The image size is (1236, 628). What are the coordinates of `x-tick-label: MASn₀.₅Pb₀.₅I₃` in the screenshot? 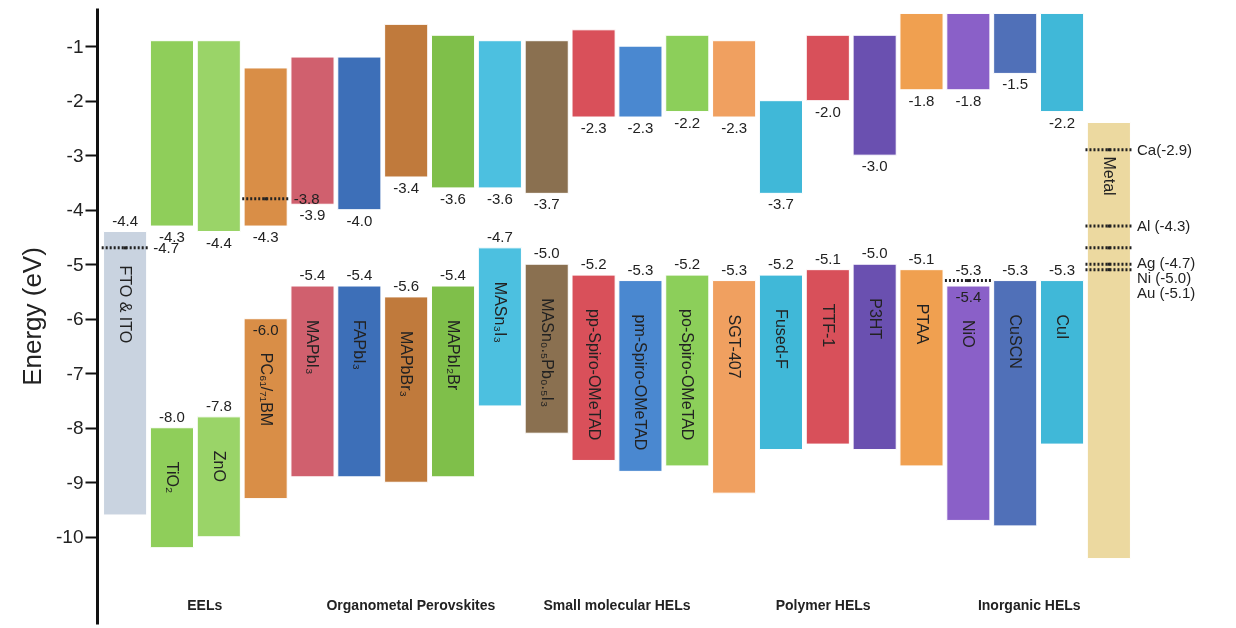 It's located at (547, 353).